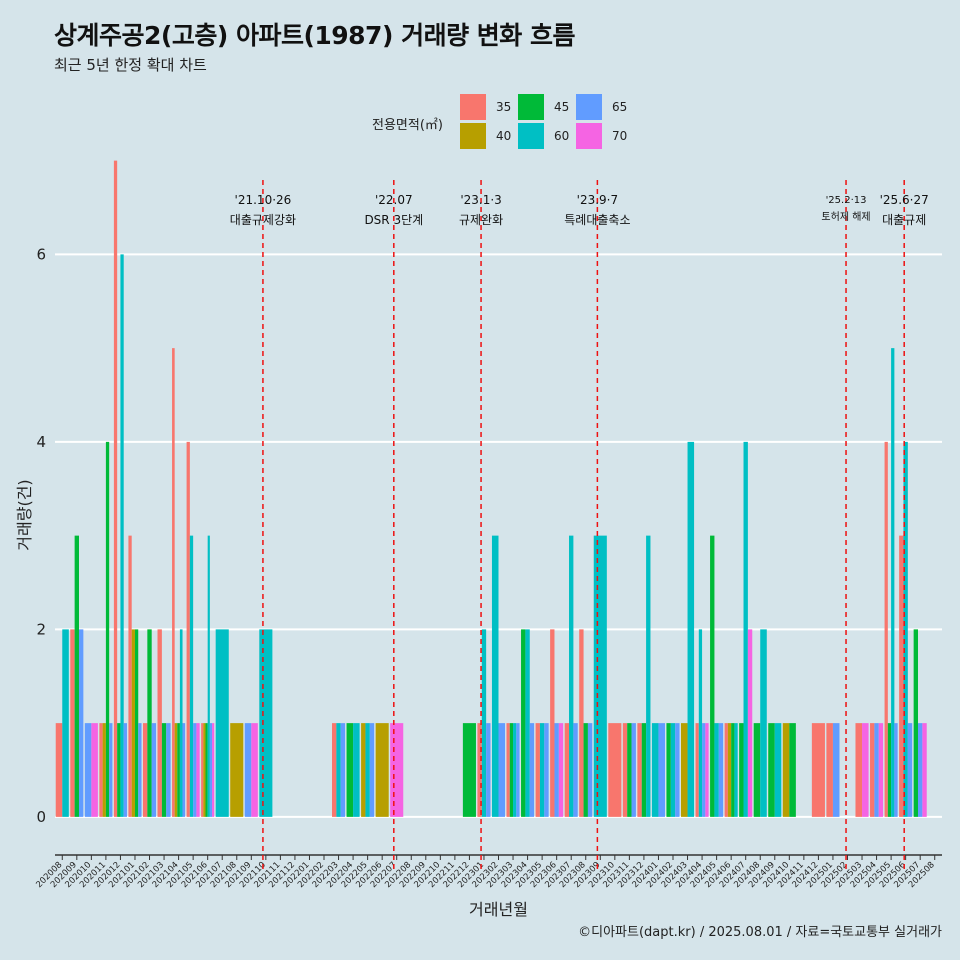 This screenshot has height=960, width=960. Describe the element at coordinates (620, 136) in the screenshot. I see `legend-label: 70` at that location.